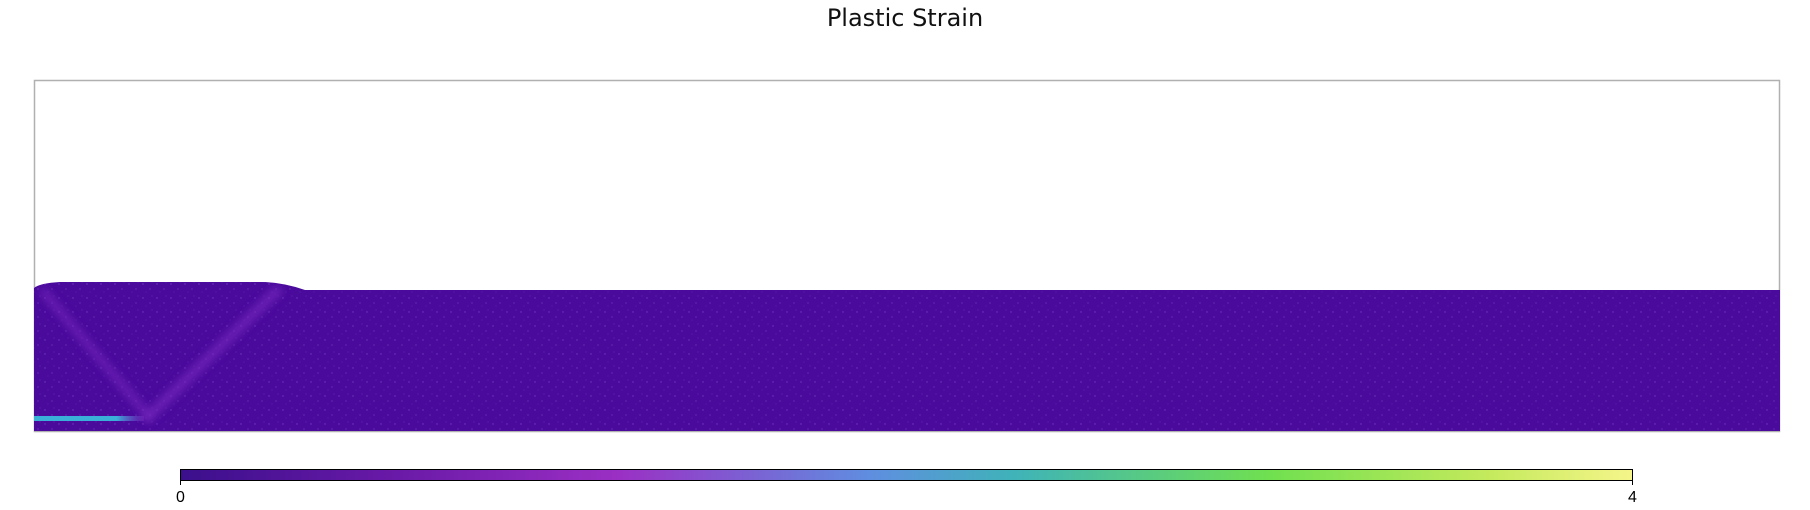 The image size is (1810, 510). What do you see at coordinates (89, 418) in the screenshot?
I see `strain-layer-bottom-left` at bounding box center [89, 418].